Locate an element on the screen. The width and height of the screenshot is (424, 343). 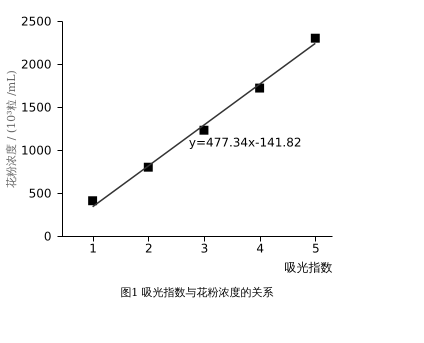
x-tick-label: 2 is located at coordinates (148, 249).